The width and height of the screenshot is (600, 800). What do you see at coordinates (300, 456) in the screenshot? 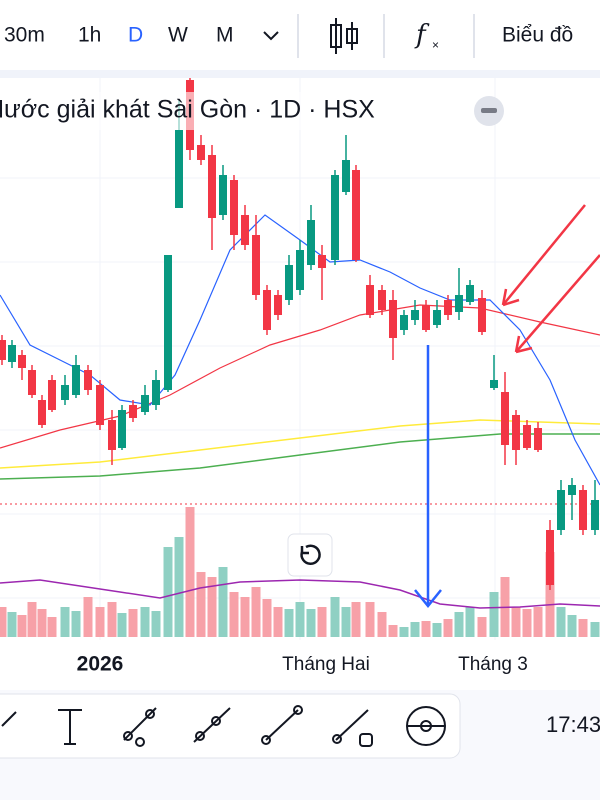
I see `ma-green` at bounding box center [300, 456].